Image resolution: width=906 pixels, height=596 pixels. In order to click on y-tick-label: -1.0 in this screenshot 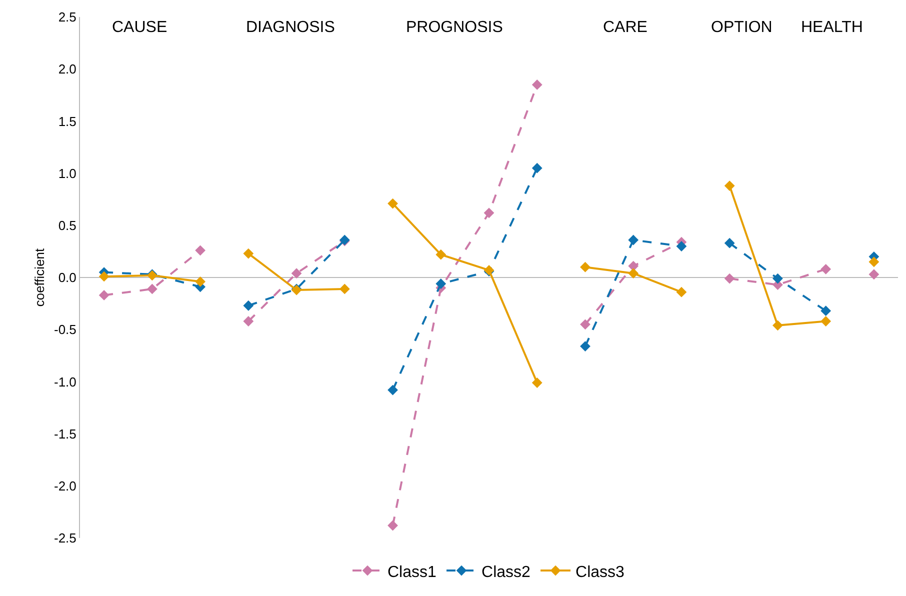, I will do `click(65, 382)`.